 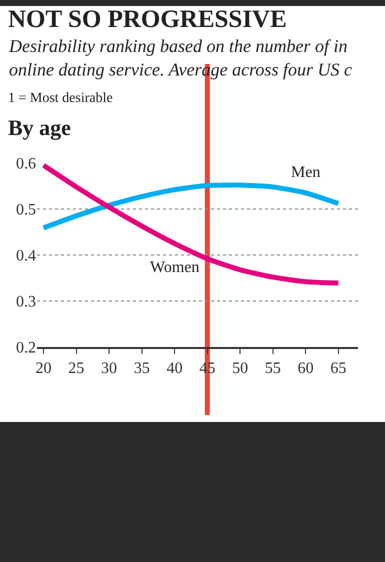 I want to click on x-tick-label: 30, so click(x=109, y=368).